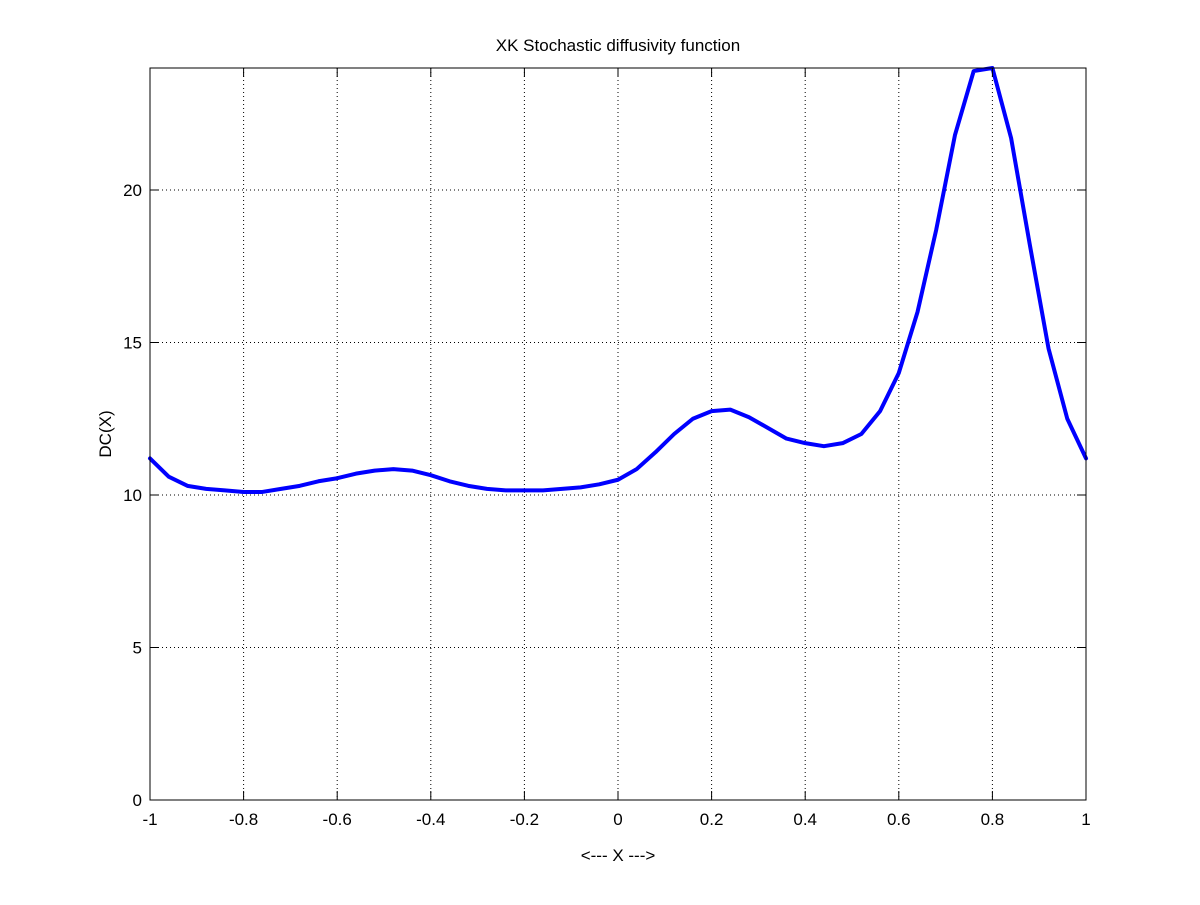 The width and height of the screenshot is (1200, 905). Describe the element at coordinates (524, 819) in the screenshot. I see `x-tick-label: -0.2` at that location.